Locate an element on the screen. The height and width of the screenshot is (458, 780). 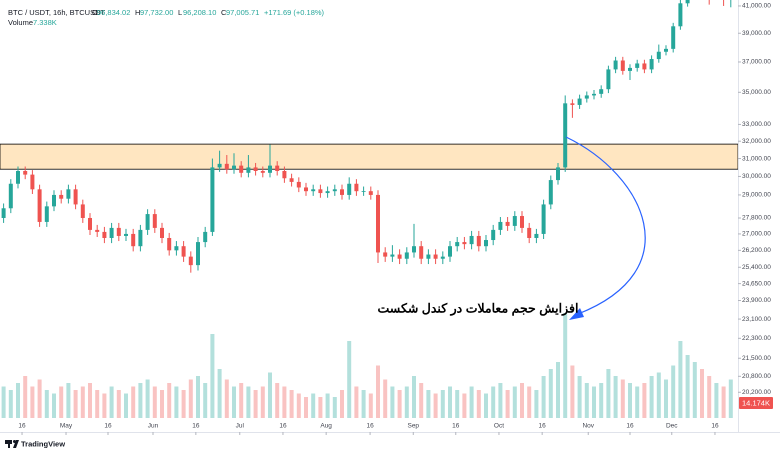
ohlc-label: L is located at coordinates (180, 12).